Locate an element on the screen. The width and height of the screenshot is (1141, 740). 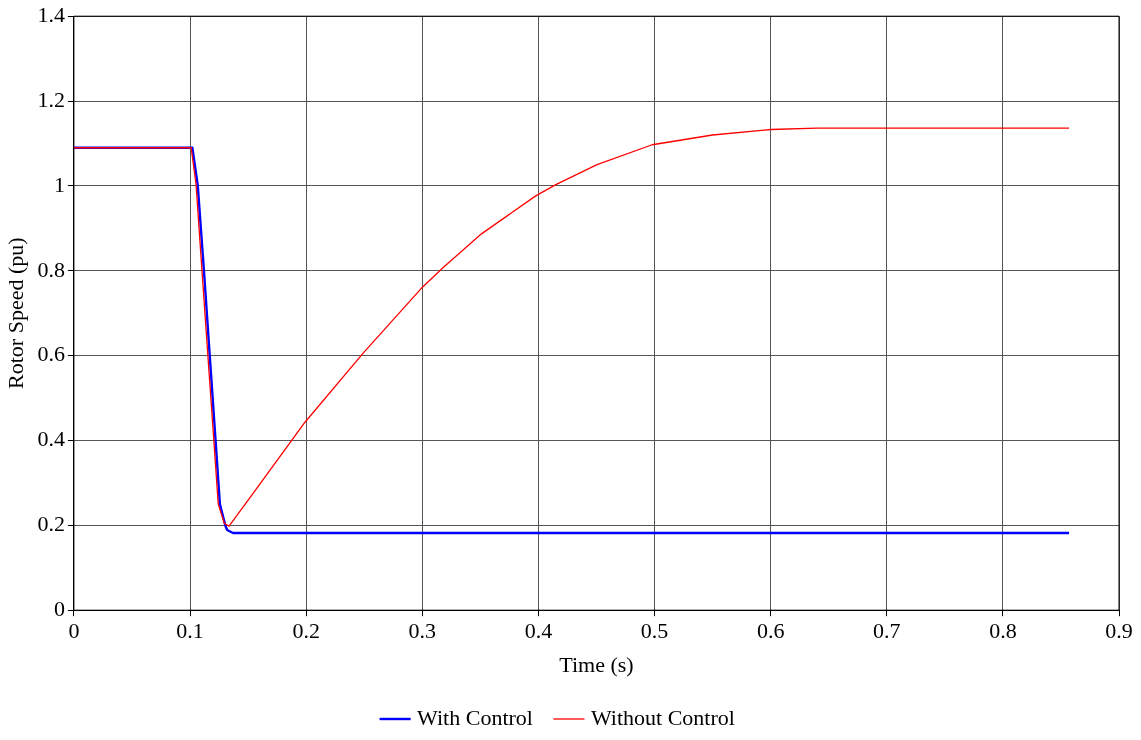
y-tick-label: 0.2 is located at coordinates (51, 524).